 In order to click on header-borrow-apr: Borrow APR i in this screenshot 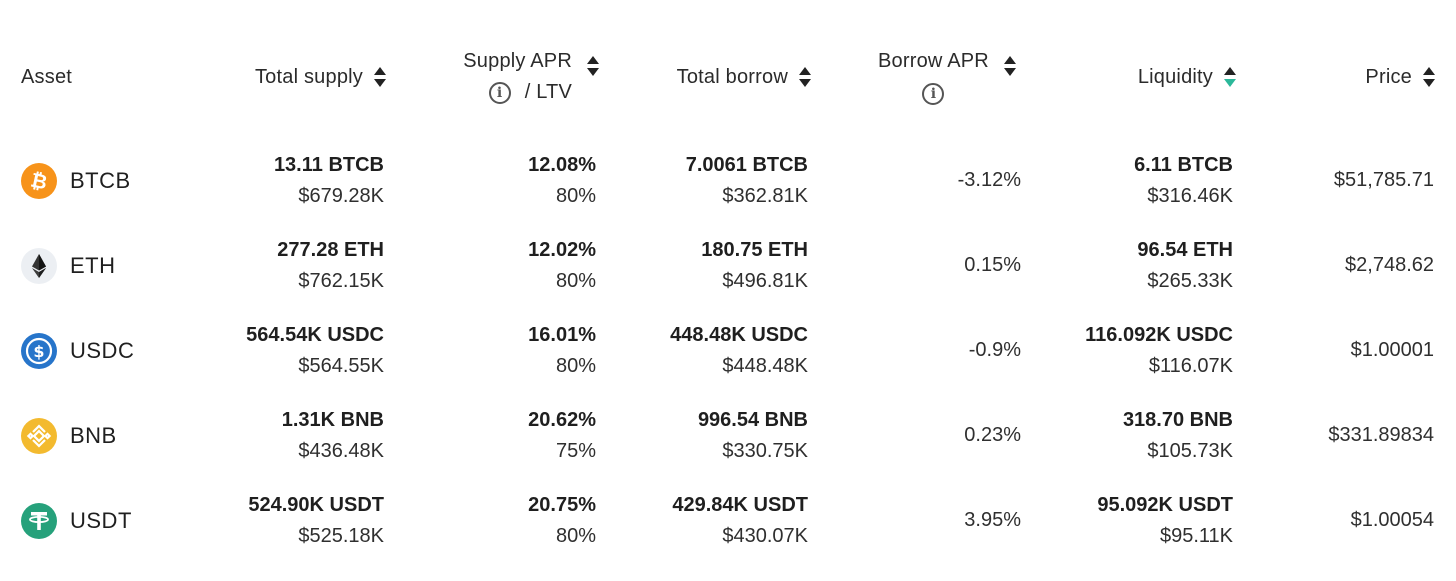, I will do `click(953, 77)`.